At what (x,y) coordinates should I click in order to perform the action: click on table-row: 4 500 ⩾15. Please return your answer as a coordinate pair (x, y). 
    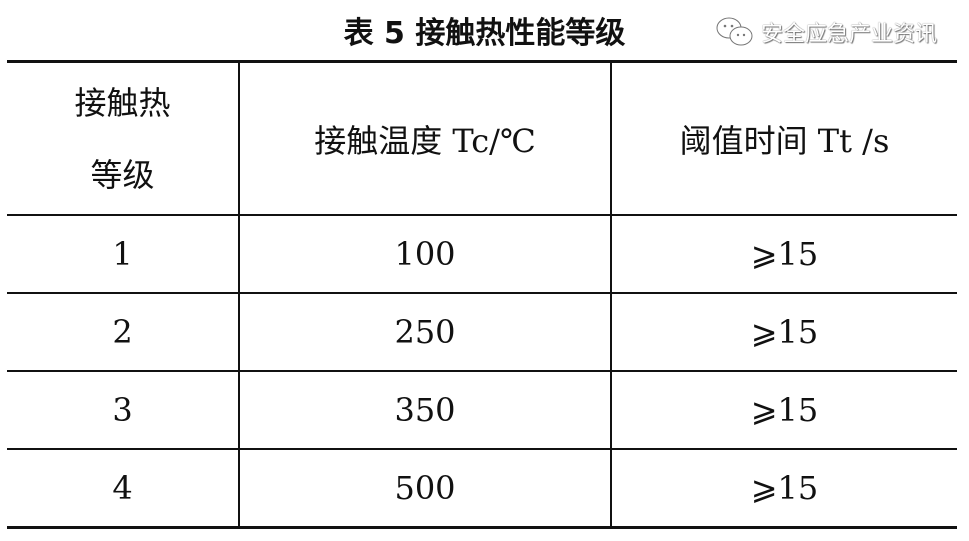
    Looking at the image, I should click on (482, 489).